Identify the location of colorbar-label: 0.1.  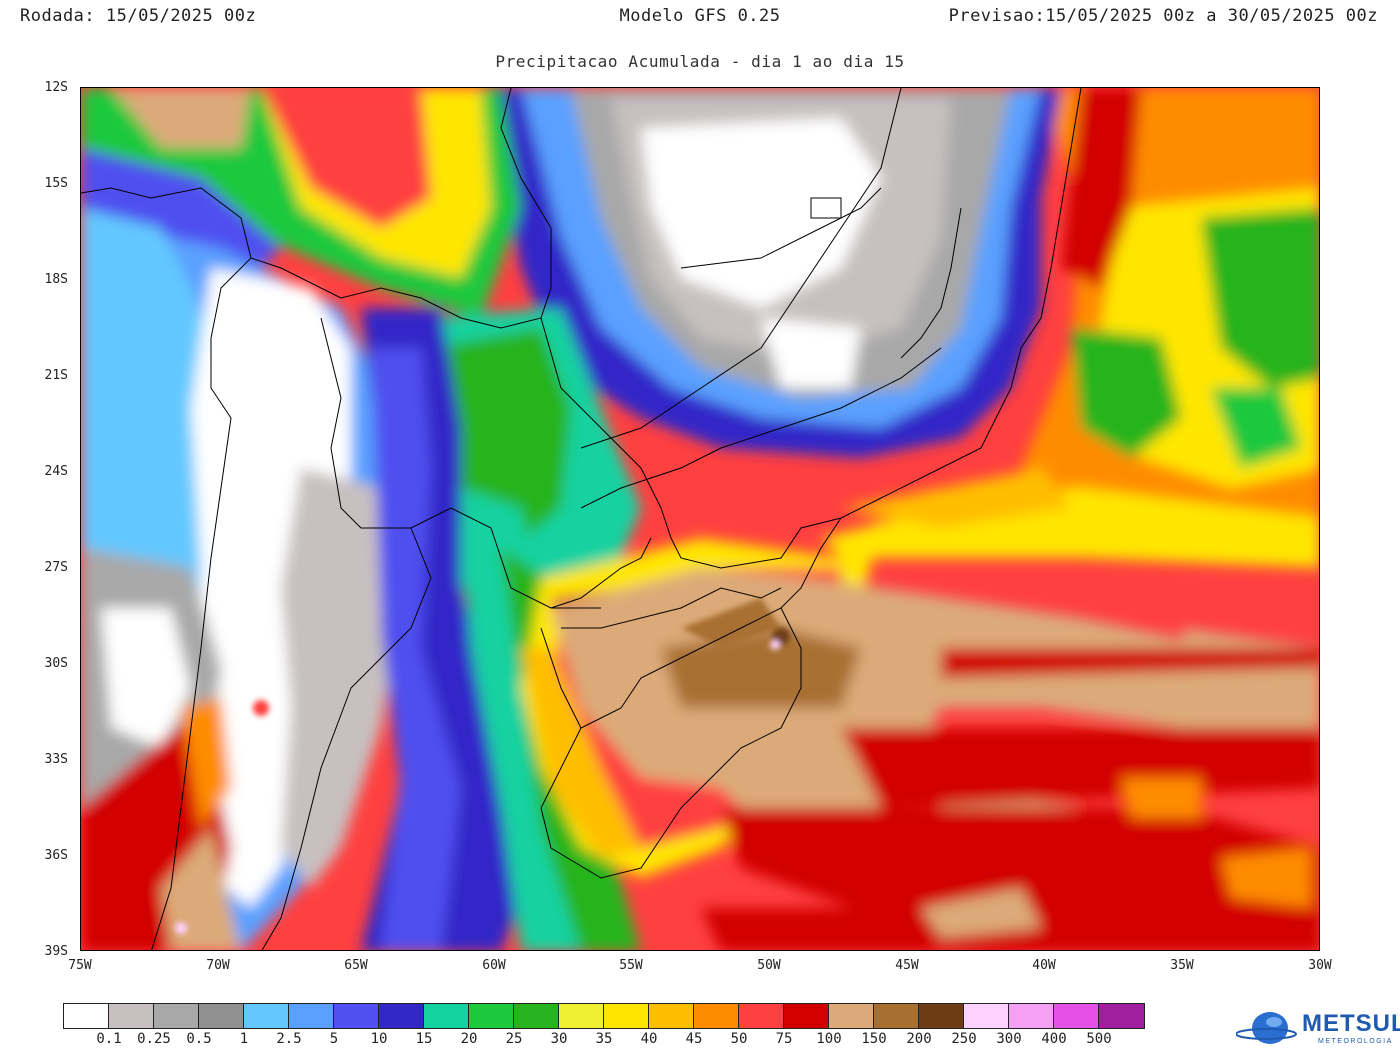
(109, 1039).